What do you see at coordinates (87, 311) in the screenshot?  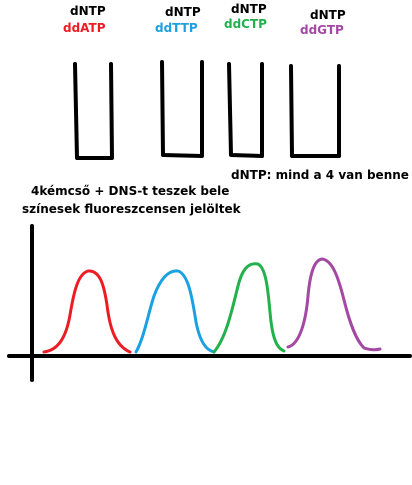 I see `peak-red` at bounding box center [87, 311].